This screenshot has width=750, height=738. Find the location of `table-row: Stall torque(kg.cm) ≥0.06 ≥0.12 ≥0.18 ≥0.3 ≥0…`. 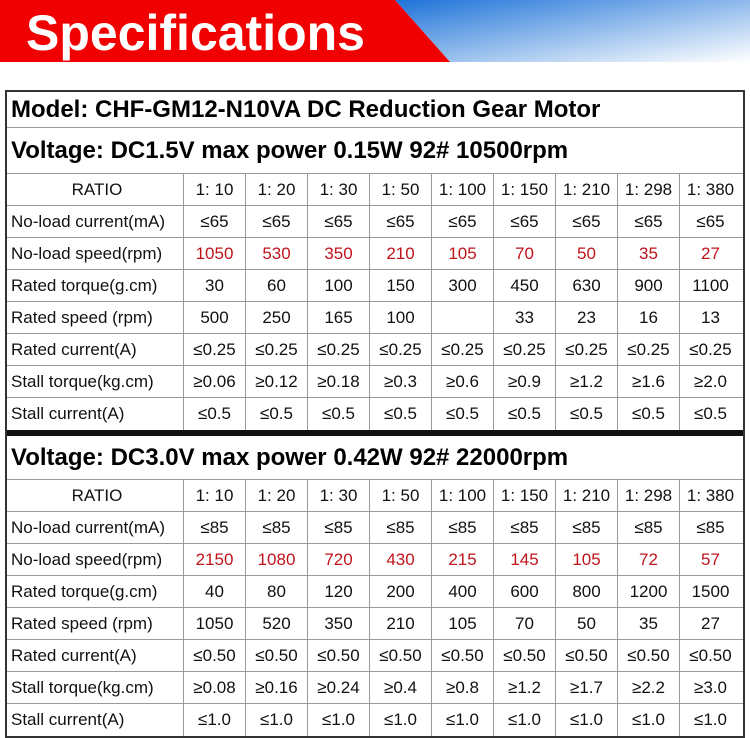

table-row: Stall torque(kg.cm) ≥0.06 ≥0.12 ≥0.18 ≥0.3 ≥0… is located at coordinates (375, 382).